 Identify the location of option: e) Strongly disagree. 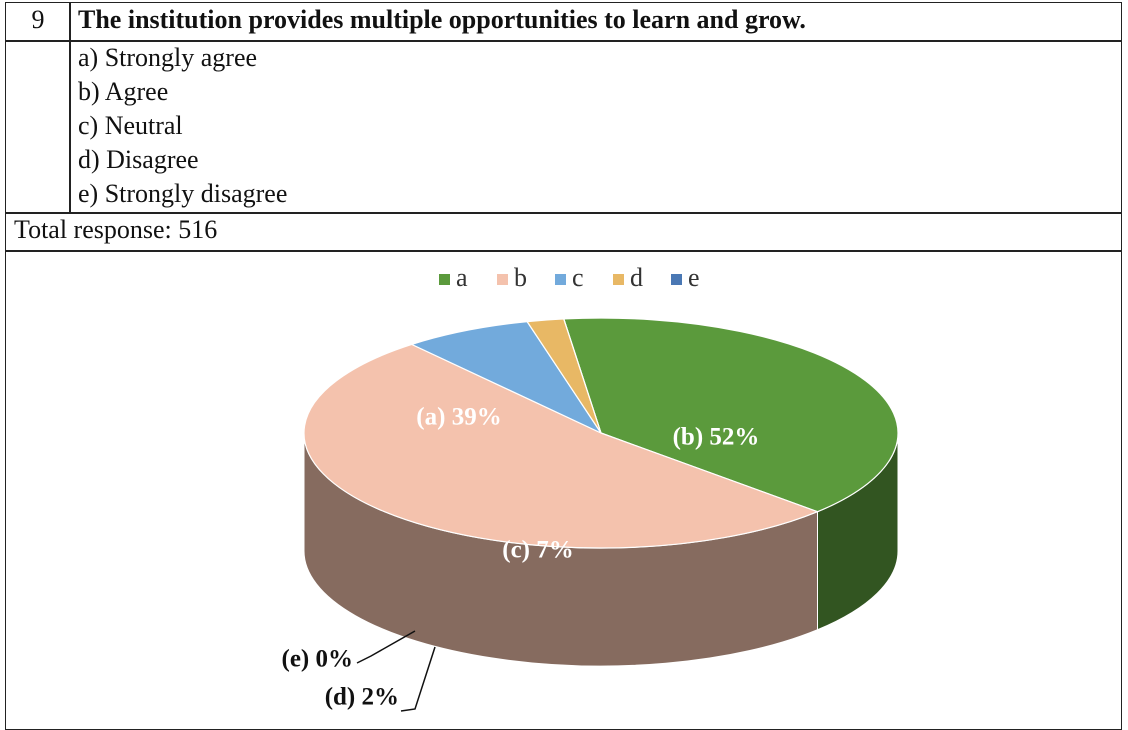
(183, 193).